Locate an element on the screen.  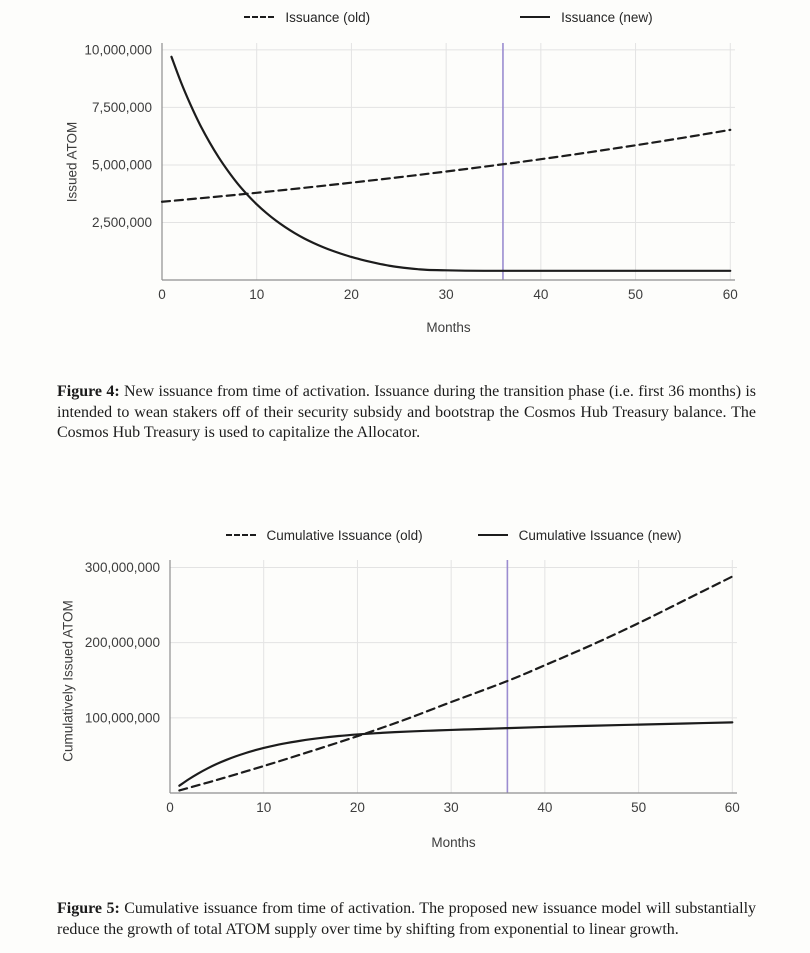
issuance-chart-legend: Issuance (old) Issuance (new) is located at coordinates (448, 17).